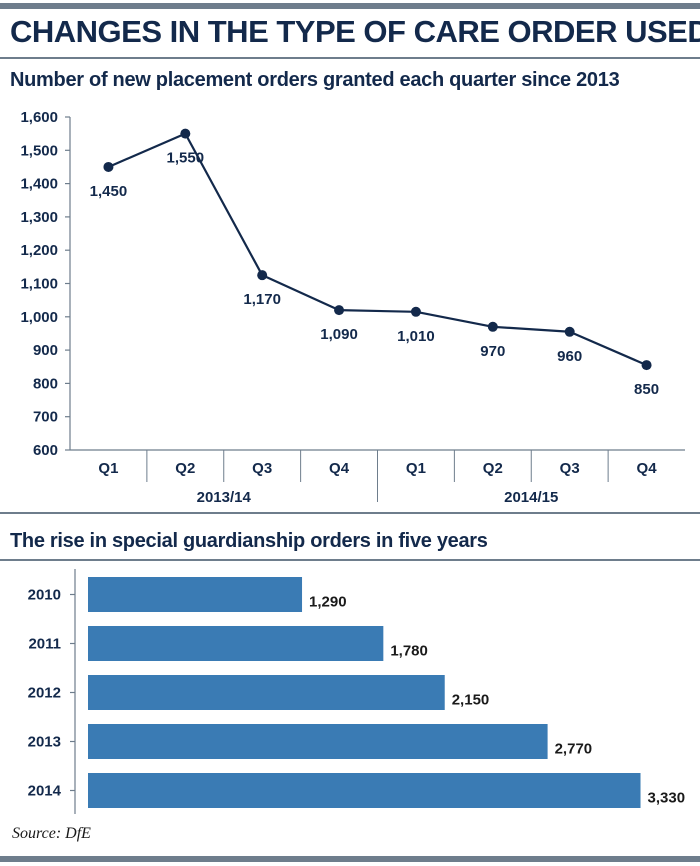 This screenshot has width=700, height=866. I want to click on y-tick-label: 800, so click(45, 383).